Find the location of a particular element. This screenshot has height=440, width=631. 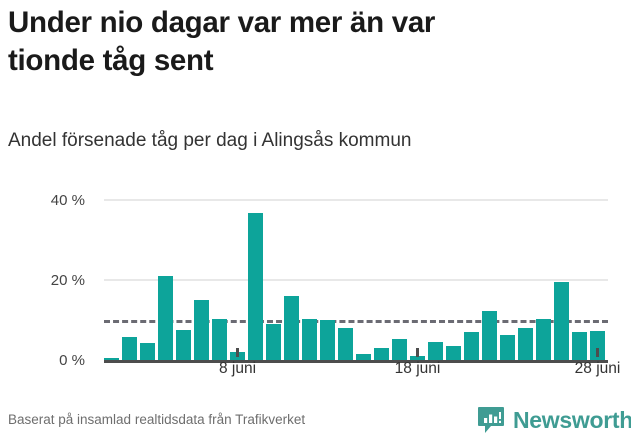

x-axis-line is located at coordinates (356, 361).